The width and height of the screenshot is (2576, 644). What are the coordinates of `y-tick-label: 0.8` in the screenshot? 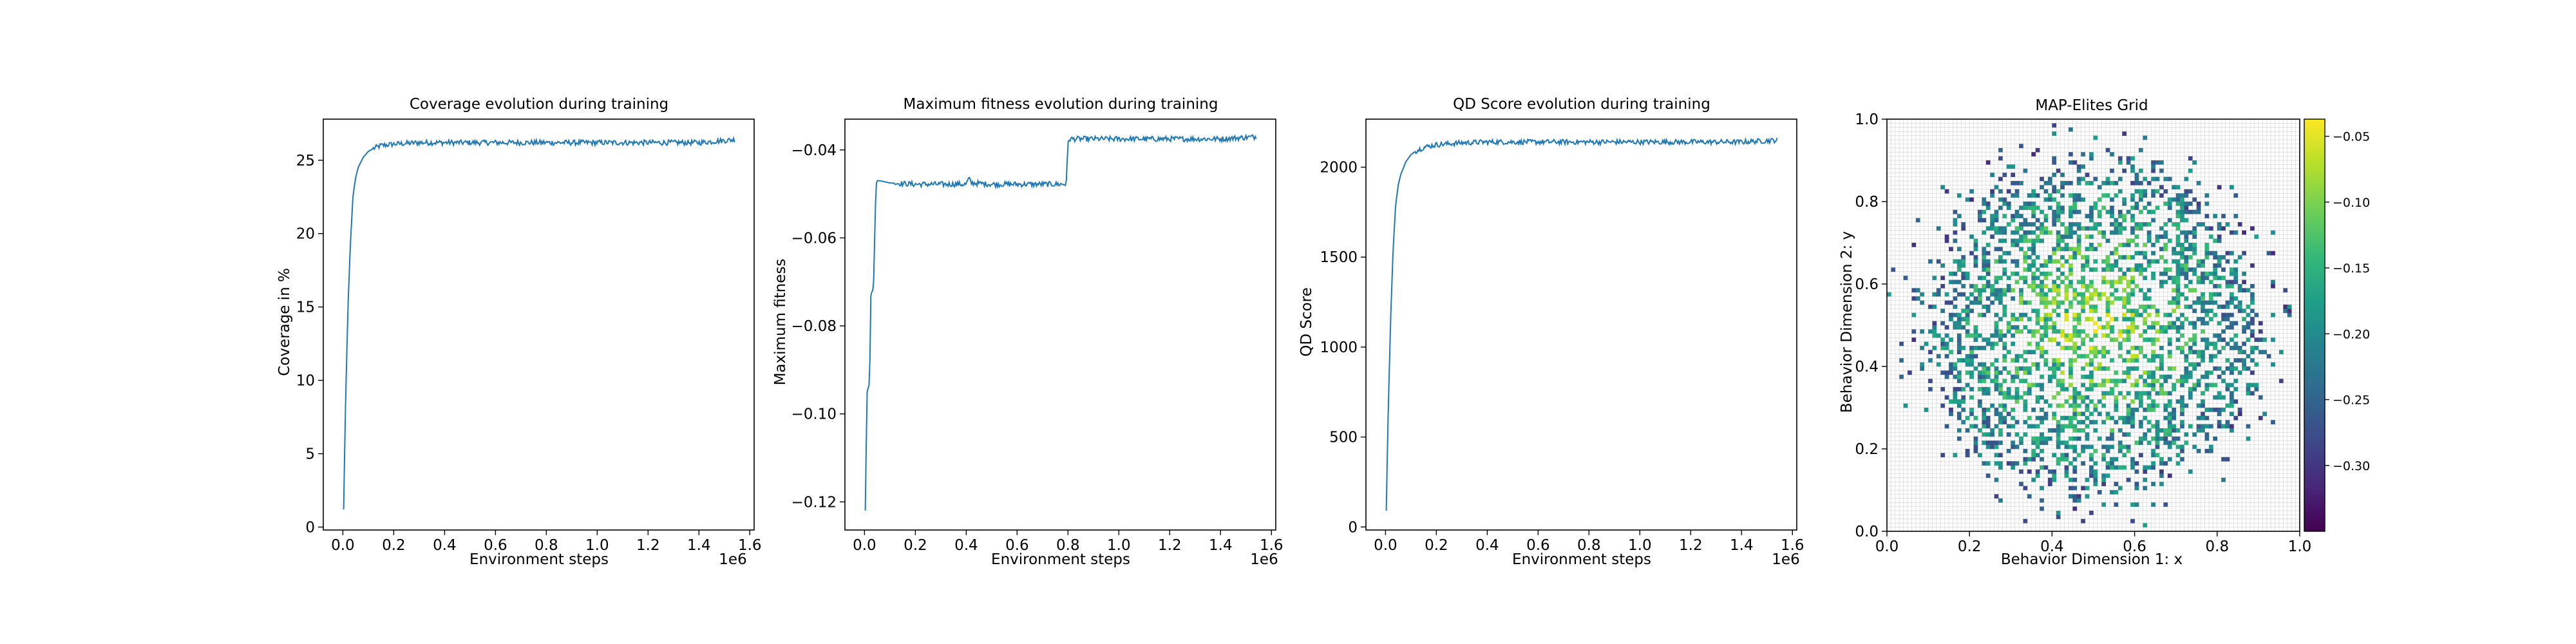 It's located at (1867, 202).